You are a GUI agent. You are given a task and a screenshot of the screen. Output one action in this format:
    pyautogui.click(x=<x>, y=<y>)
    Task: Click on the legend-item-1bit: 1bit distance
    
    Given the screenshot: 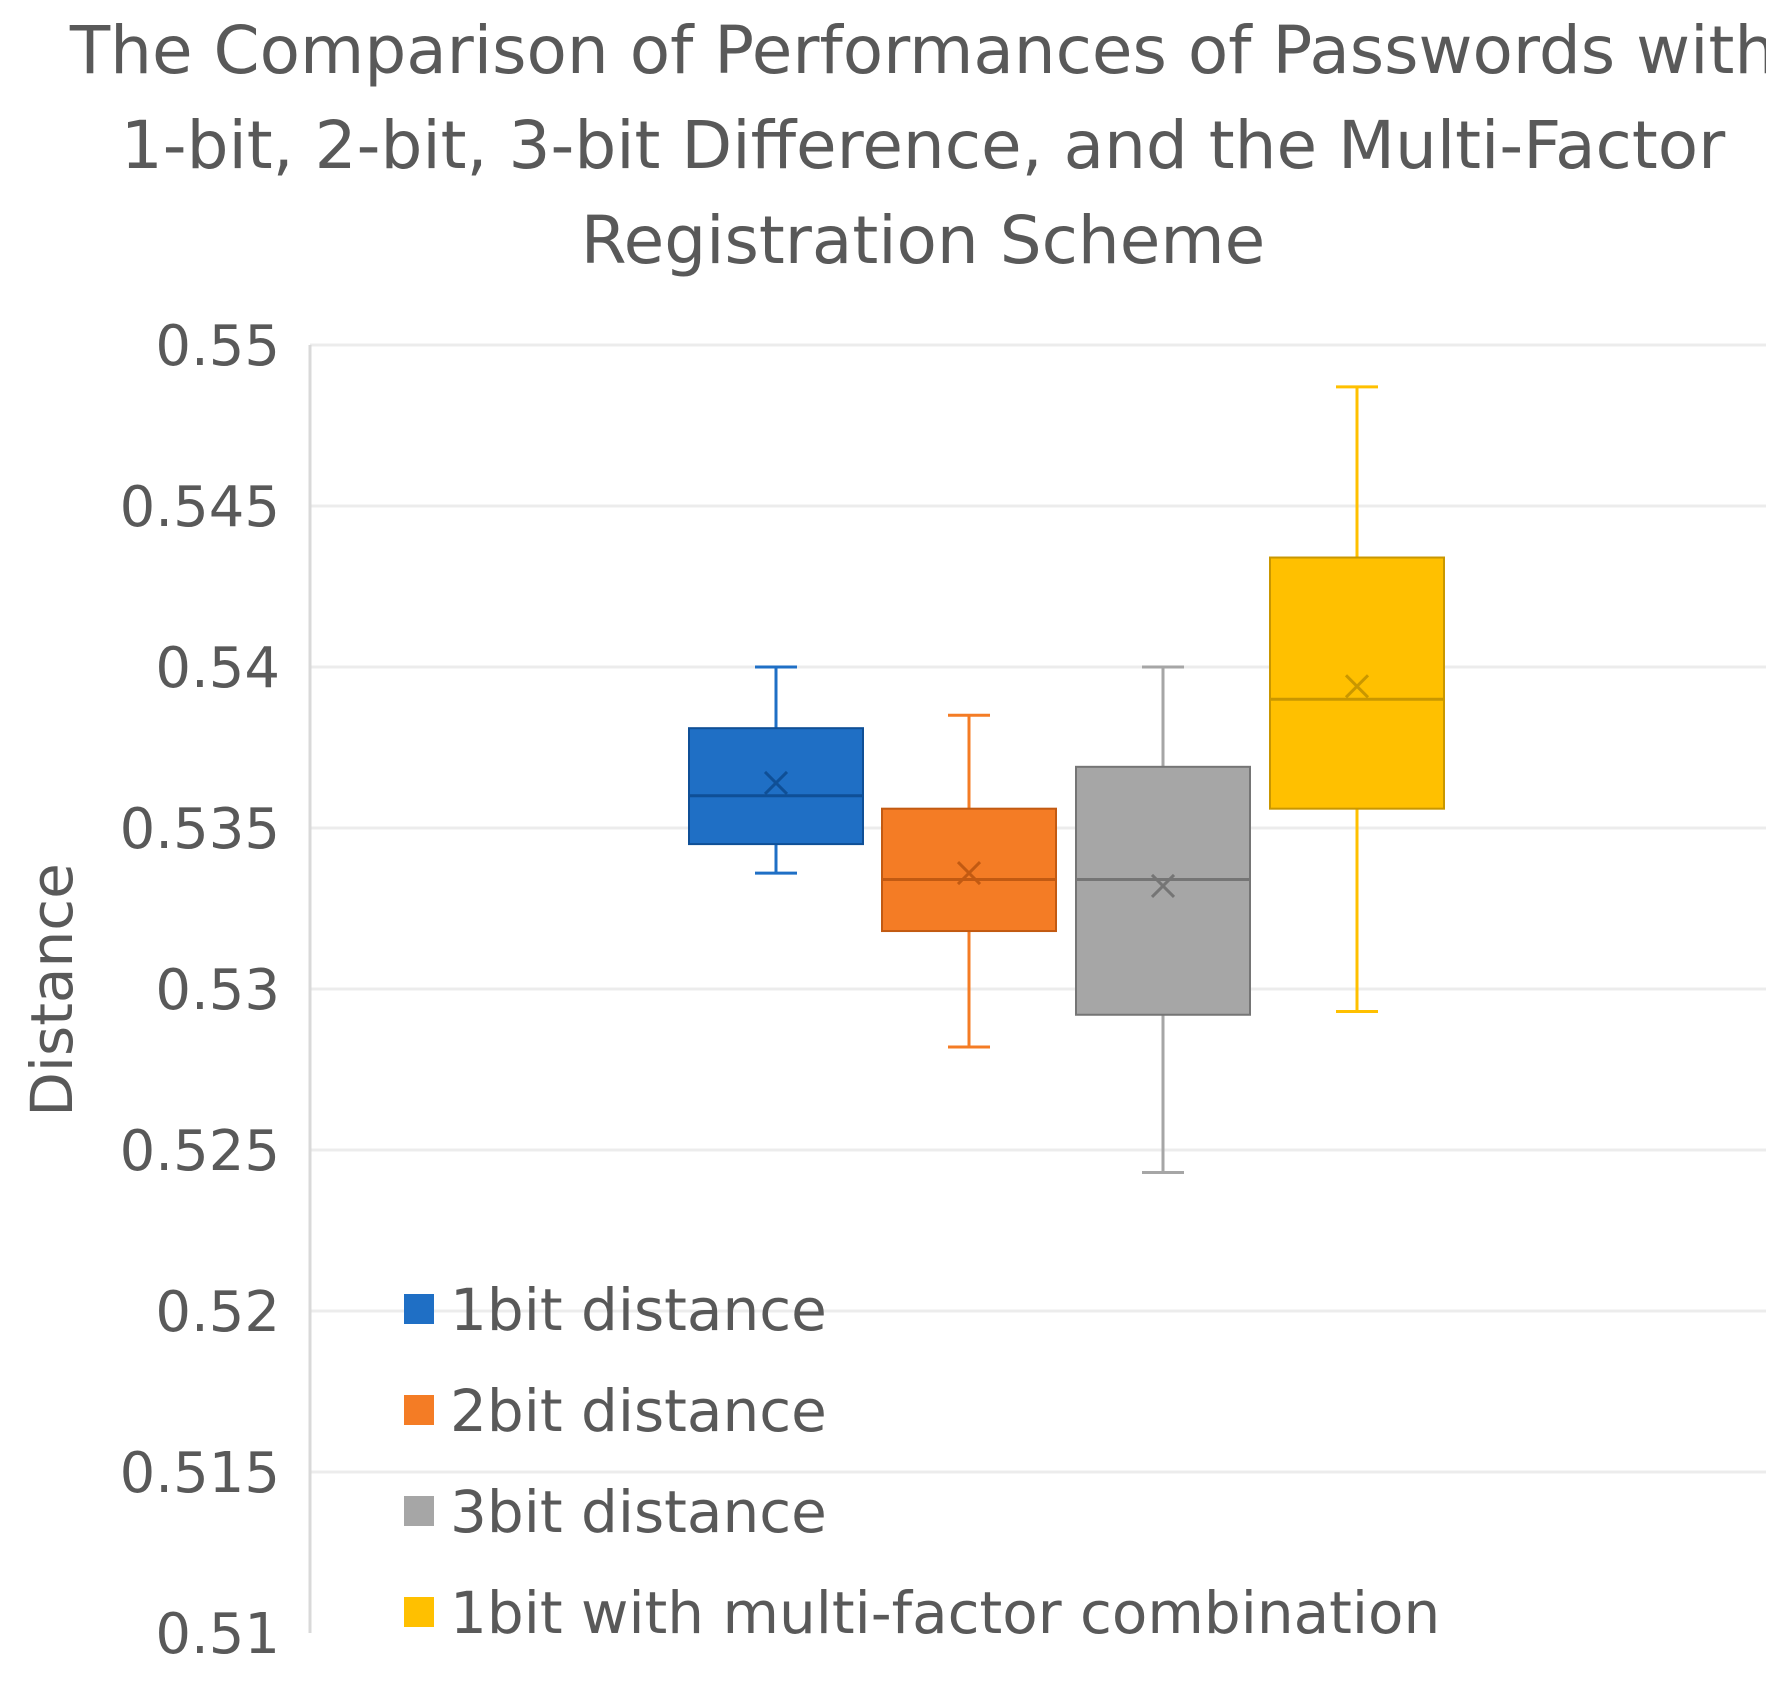 What is the action you would take?
    pyautogui.click(x=615, y=1310)
    